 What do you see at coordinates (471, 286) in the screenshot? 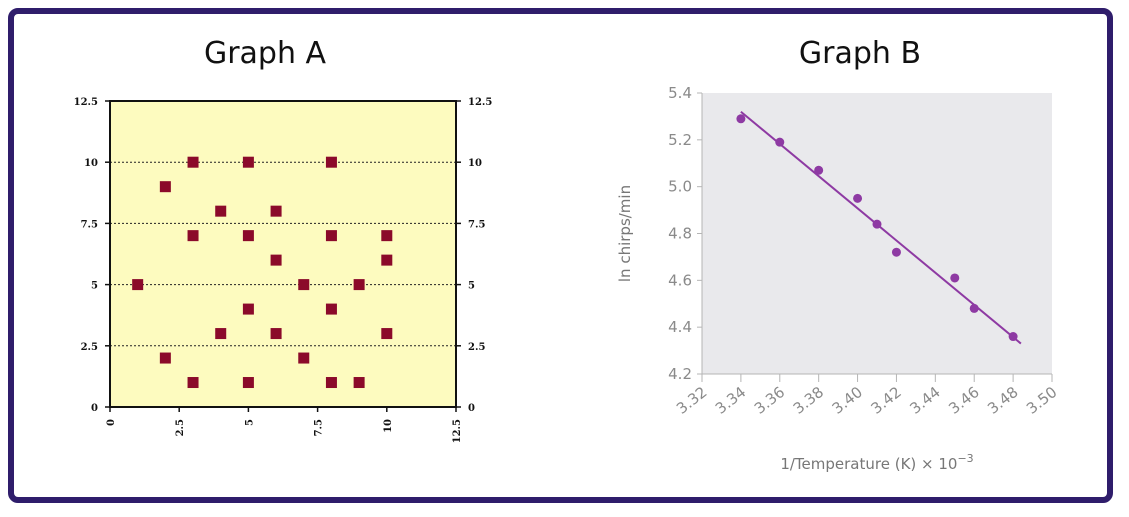
I see `graph-a-ytick-label-right: 5` at bounding box center [471, 286].